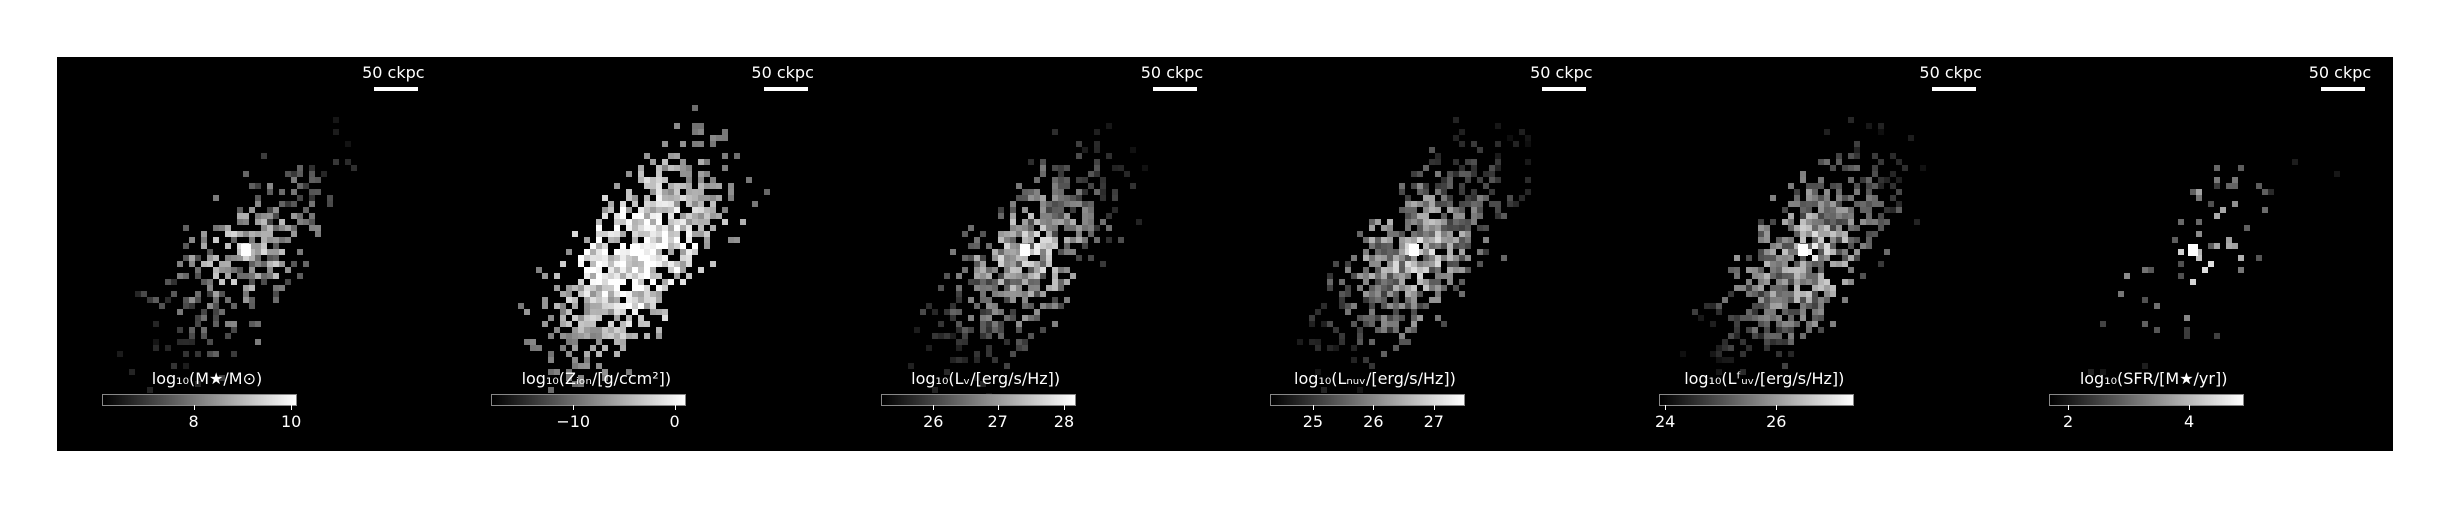  I want to click on colorbar-label: log₁₀(SFR/[M★/yr]), so click(2153, 378).